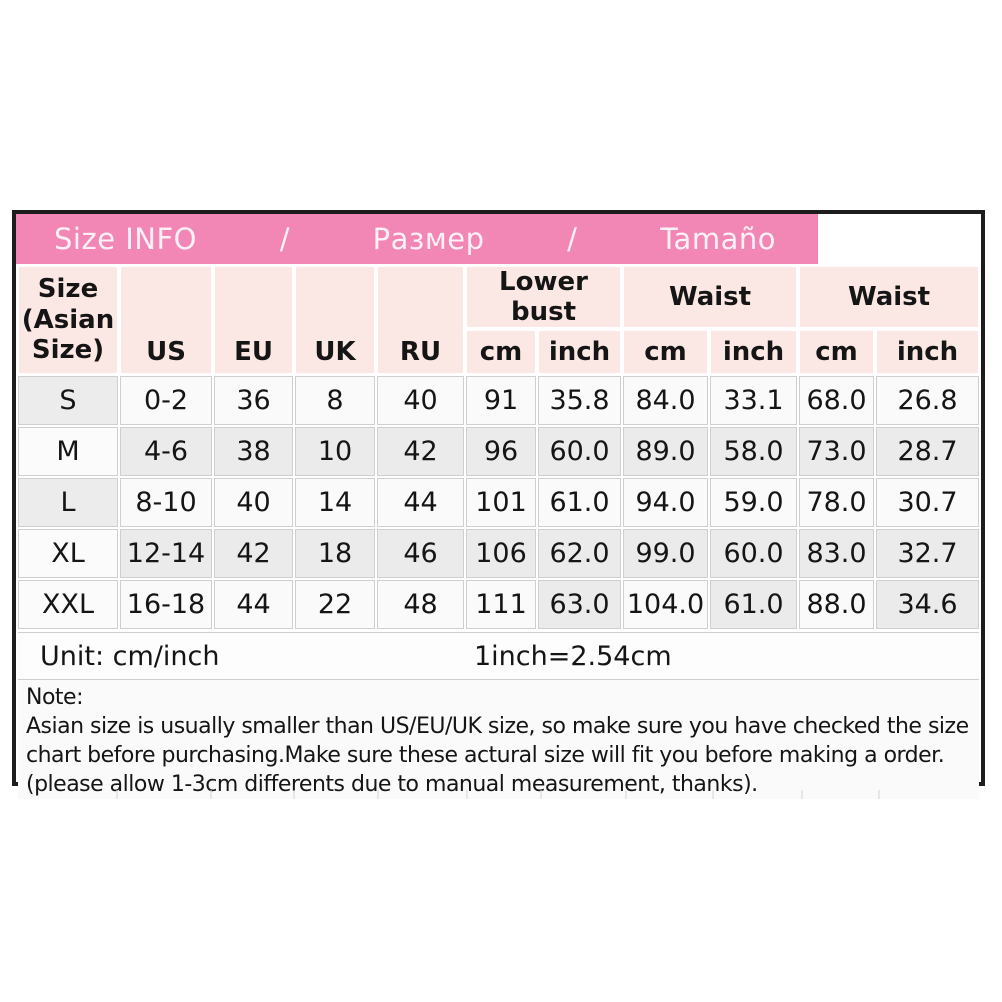 The width and height of the screenshot is (1002, 1002). Describe the element at coordinates (544, 297) in the screenshot. I see `lower-bust-group-header: Lower bust` at that location.